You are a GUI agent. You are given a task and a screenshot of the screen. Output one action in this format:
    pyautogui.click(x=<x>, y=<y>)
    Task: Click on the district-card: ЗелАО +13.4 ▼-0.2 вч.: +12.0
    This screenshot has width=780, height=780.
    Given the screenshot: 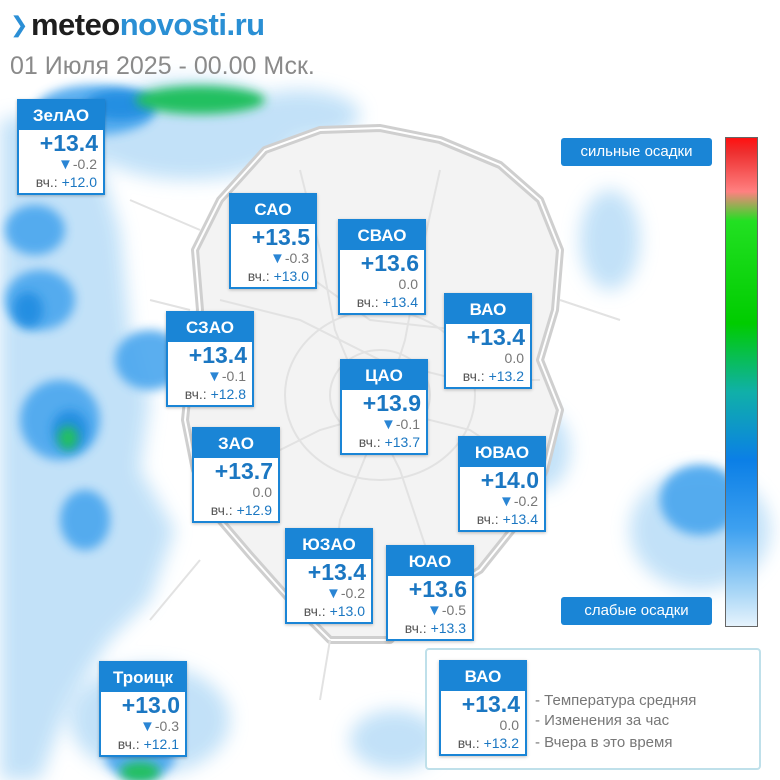 What is the action you would take?
    pyautogui.click(x=61, y=147)
    